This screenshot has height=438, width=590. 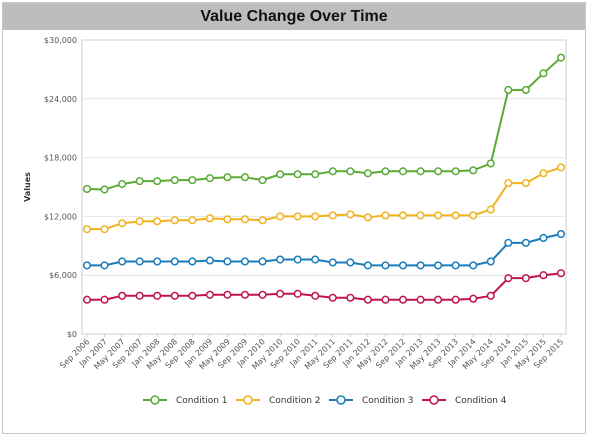 I want to click on legend-item: Condition 3, so click(x=371, y=400).